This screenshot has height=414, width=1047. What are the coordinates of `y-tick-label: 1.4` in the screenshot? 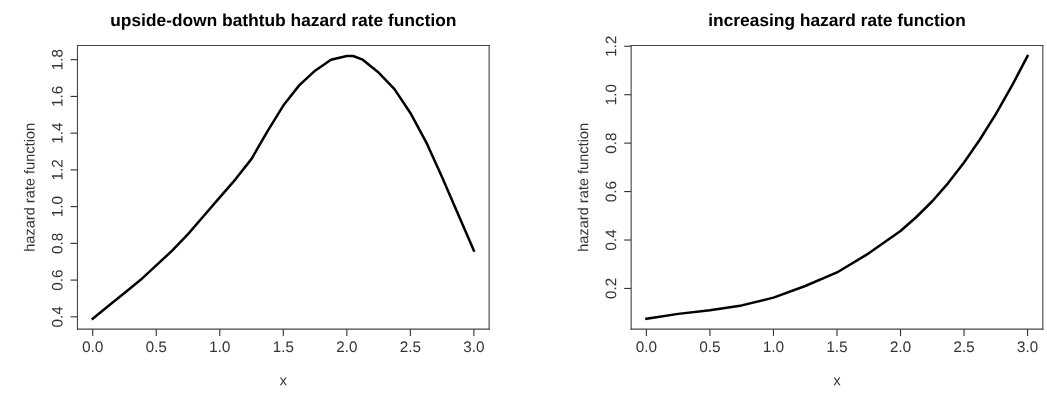 It's located at (57, 132).